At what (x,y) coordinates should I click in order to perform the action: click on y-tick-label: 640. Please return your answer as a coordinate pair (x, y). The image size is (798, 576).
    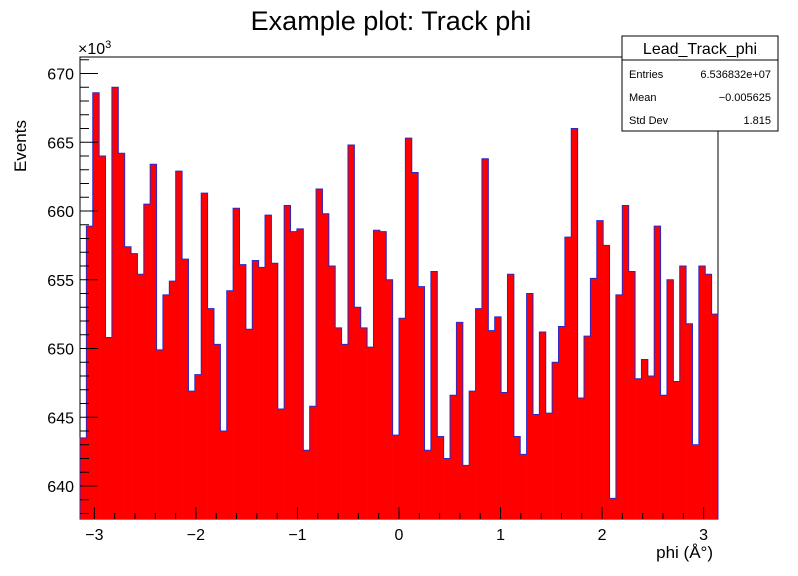
    Looking at the image, I should click on (60, 487).